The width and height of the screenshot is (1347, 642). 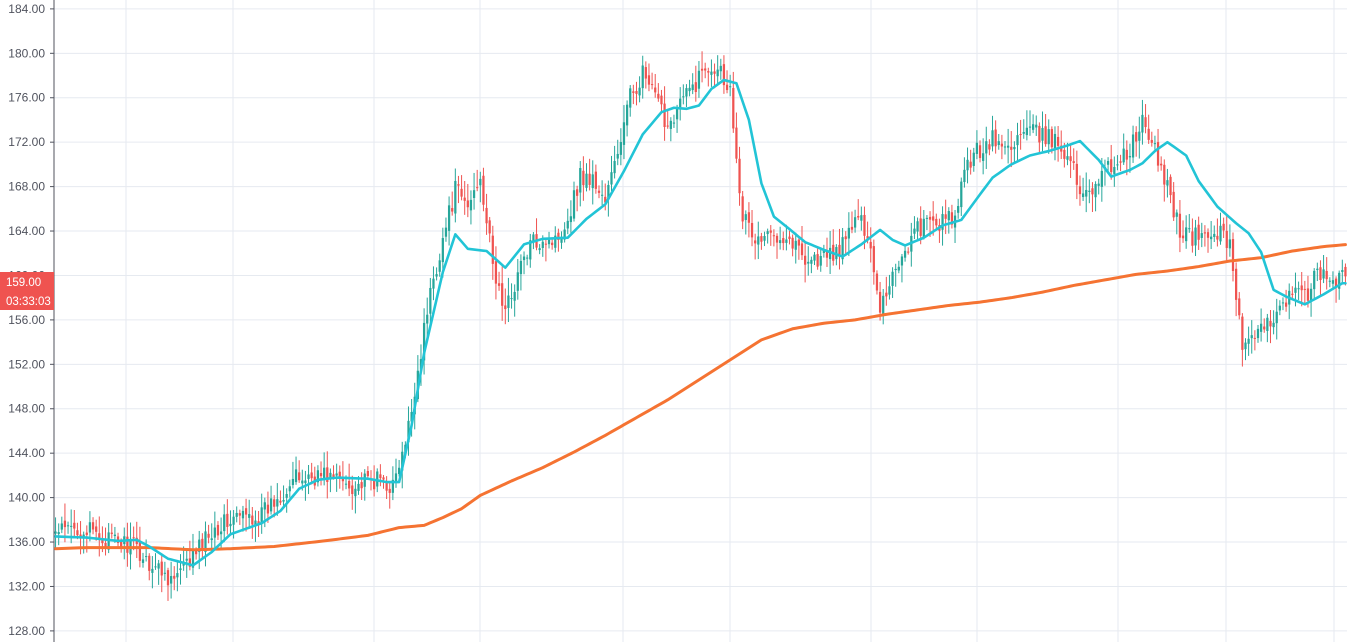 I want to click on y-tick-label: 128.00, so click(x=26, y=631).